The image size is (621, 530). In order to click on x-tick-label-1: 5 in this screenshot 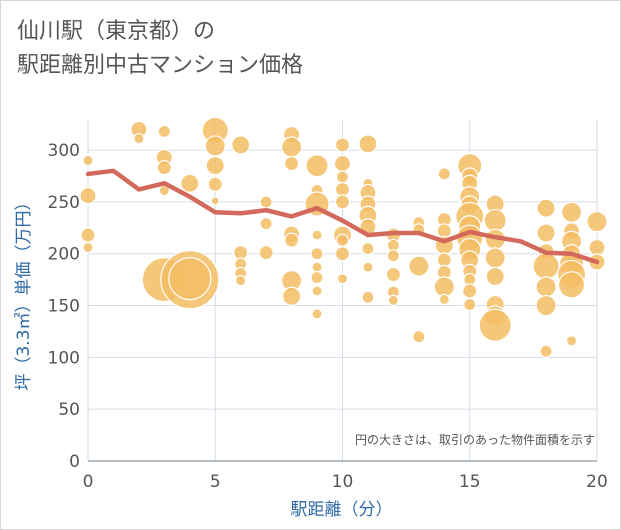, I will do `click(215, 482)`.